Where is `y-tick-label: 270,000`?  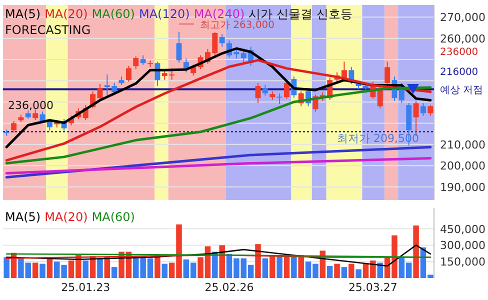
y-tick-label: 270,000 is located at coordinates (463, 17).